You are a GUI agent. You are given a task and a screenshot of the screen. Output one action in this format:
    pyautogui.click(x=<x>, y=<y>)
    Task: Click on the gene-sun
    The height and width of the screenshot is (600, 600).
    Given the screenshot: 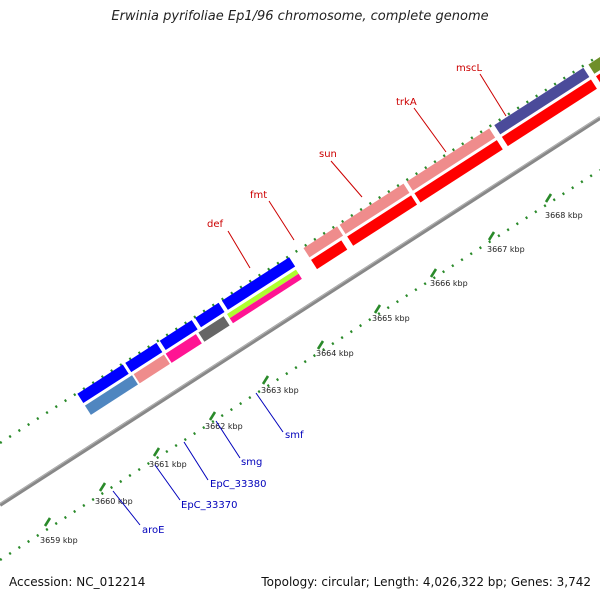 What is the action you would take?
    pyautogui.click(x=451, y=159)
    